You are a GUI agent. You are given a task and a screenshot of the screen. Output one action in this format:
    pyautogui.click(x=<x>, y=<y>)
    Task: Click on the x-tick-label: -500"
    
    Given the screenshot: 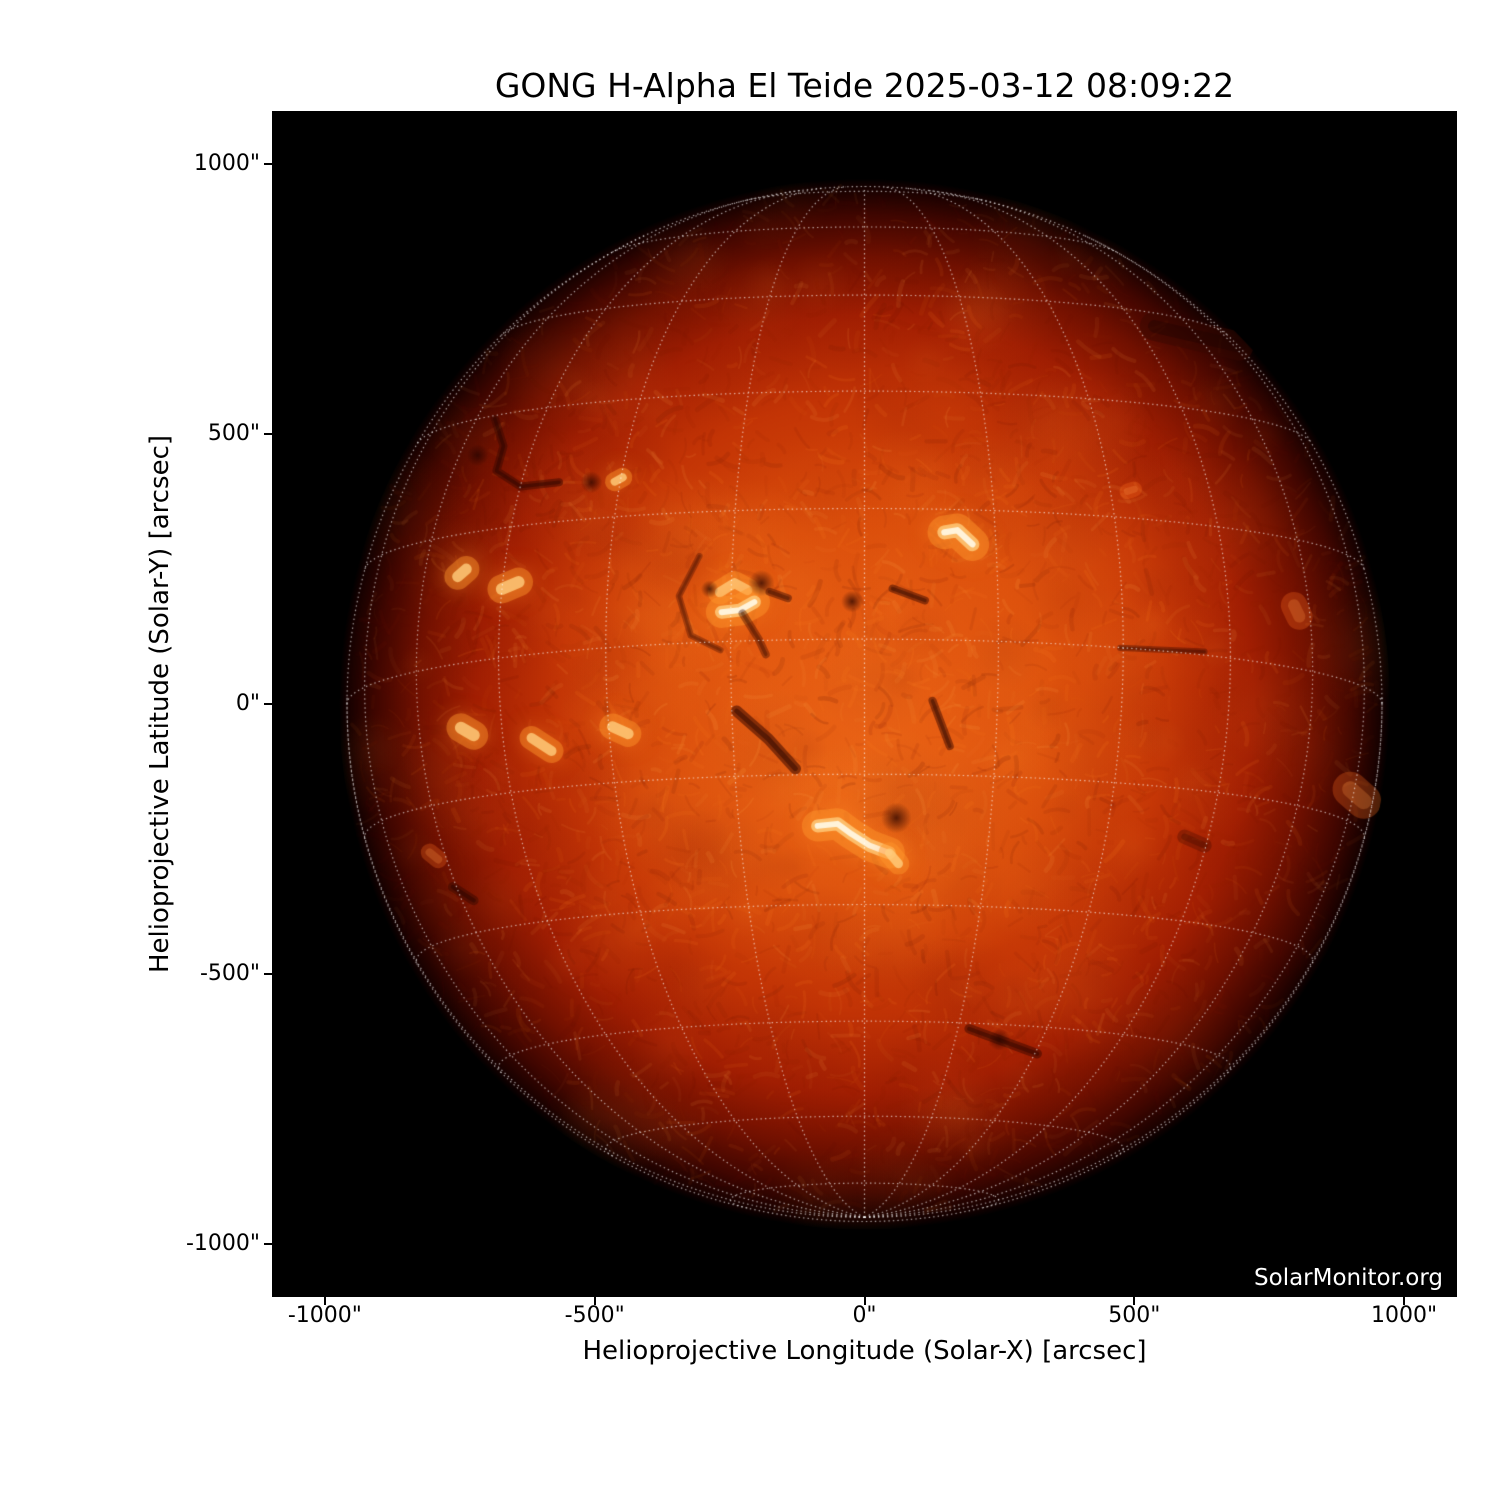 What is the action you would take?
    pyautogui.click(x=594, y=1315)
    